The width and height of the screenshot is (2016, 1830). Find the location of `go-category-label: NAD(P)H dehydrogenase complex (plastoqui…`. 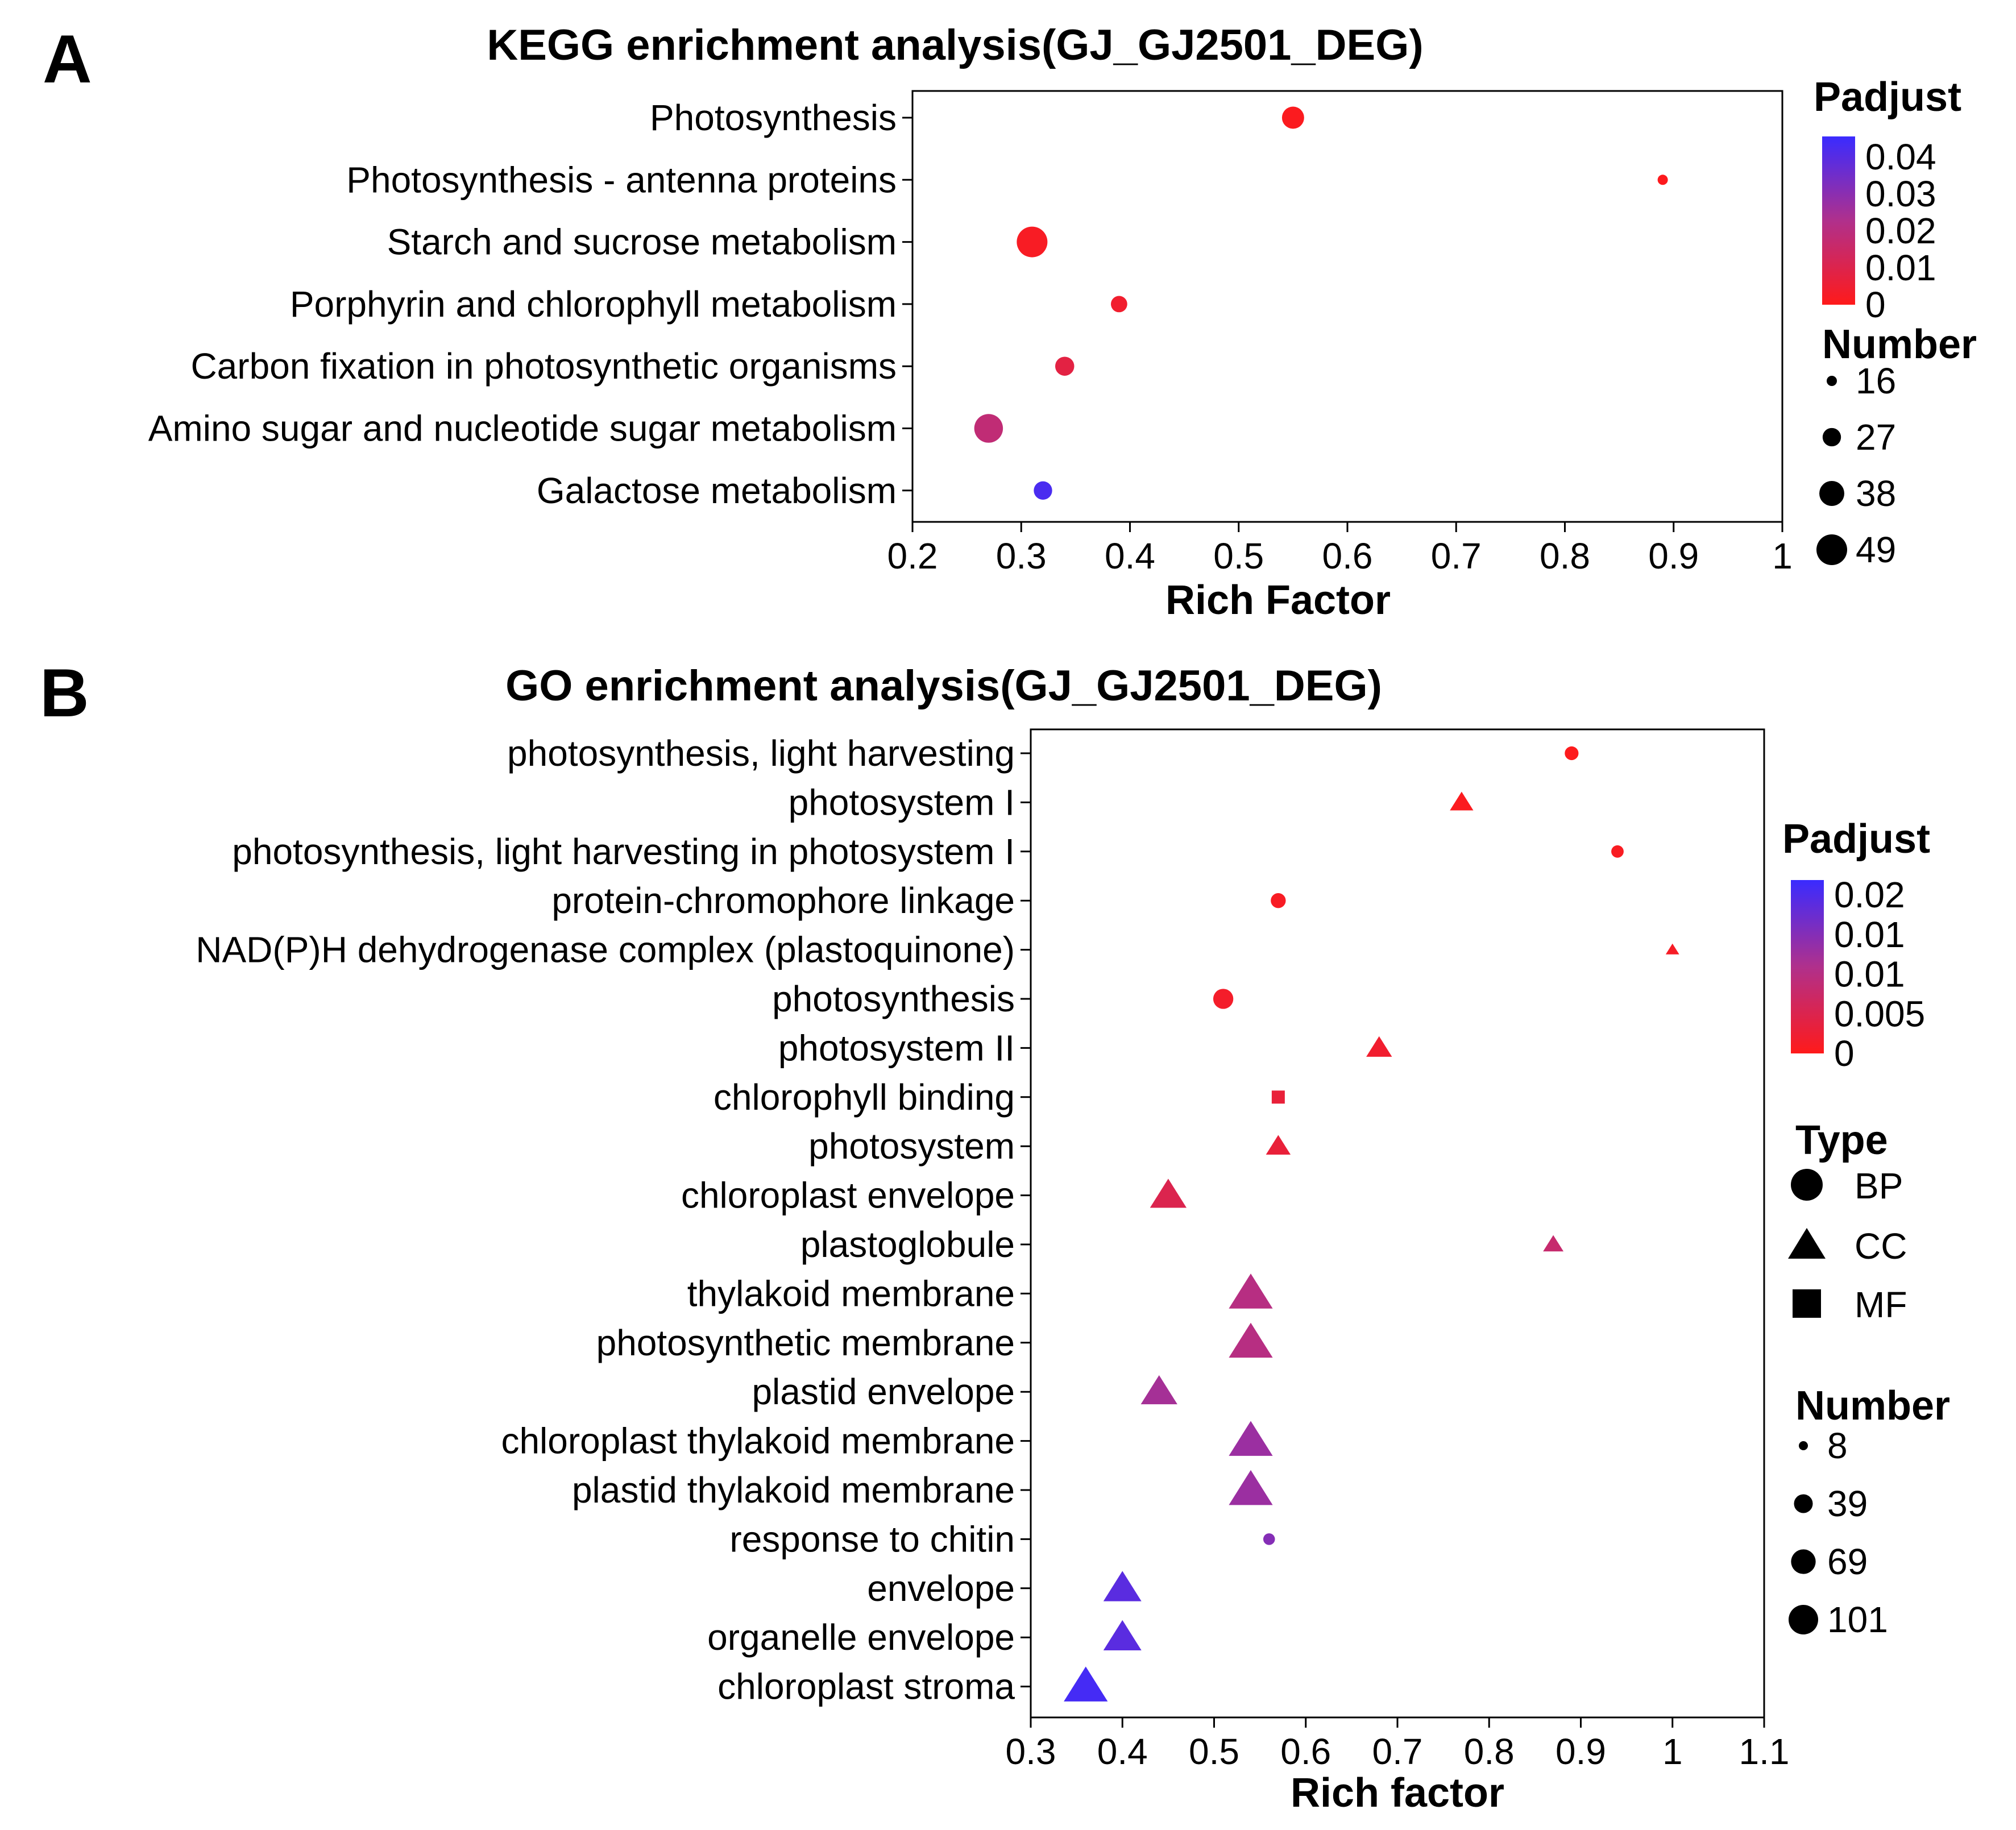

go-category-label: NAD(P)H dehydrogenase complex (plastoqui… is located at coordinates (605, 950).